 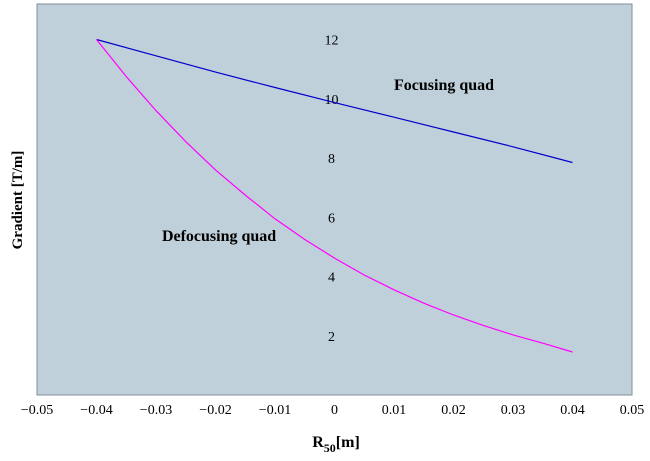 What do you see at coordinates (332, 189) in the screenshot?
I see `y-tick-labels: 2 4 6 8 10 12` at bounding box center [332, 189].